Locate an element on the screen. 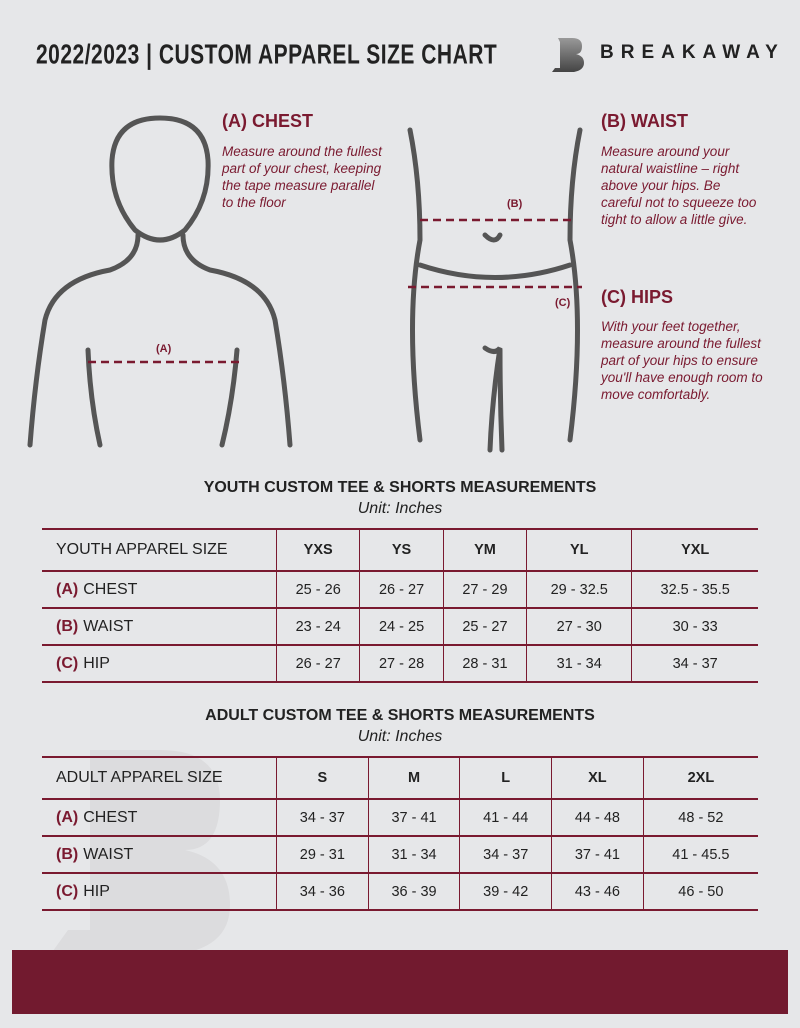  table-header-row: YOUTH APPAREL SIZE YXS YS YM YL YXL is located at coordinates (400, 550).